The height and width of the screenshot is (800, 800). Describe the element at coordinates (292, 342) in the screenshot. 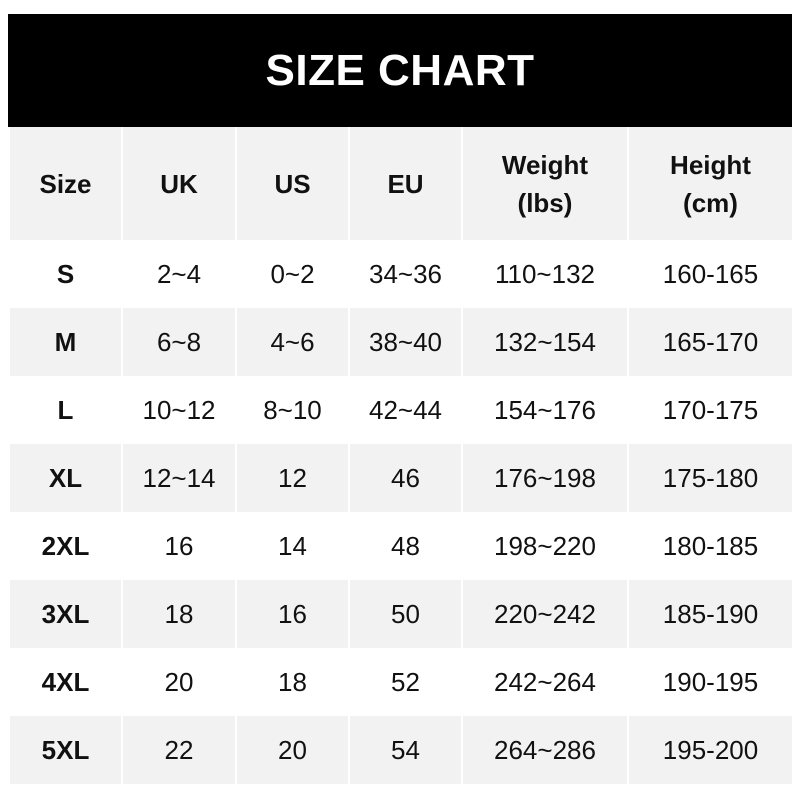

I see `value-cell: 4~6` at that location.